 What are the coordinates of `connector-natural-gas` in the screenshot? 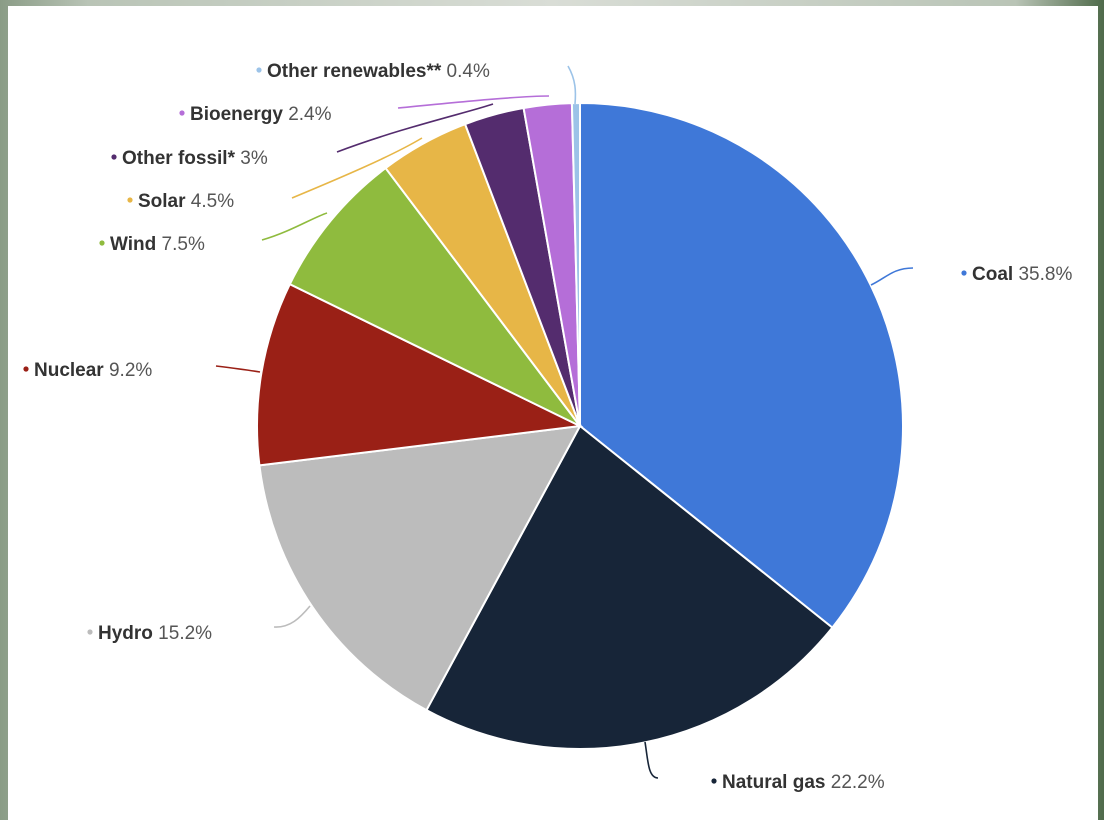 It's located at (651, 760).